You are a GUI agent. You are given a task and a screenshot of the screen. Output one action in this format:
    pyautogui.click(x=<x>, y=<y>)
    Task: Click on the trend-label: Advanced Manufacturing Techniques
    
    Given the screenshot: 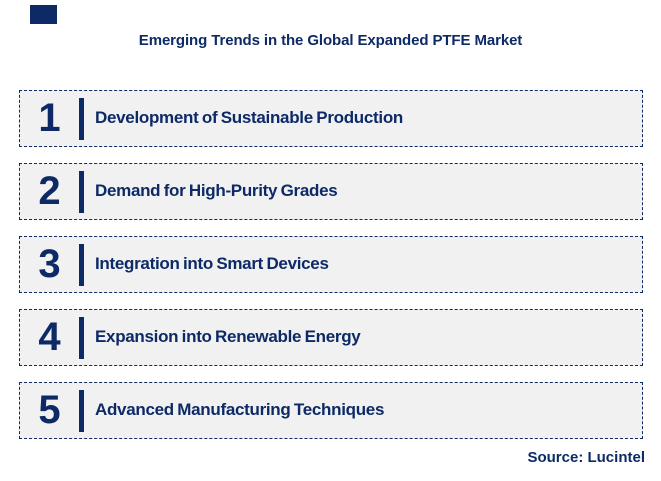 What is the action you would take?
    pyautogui.click(x=240, y=409)
    